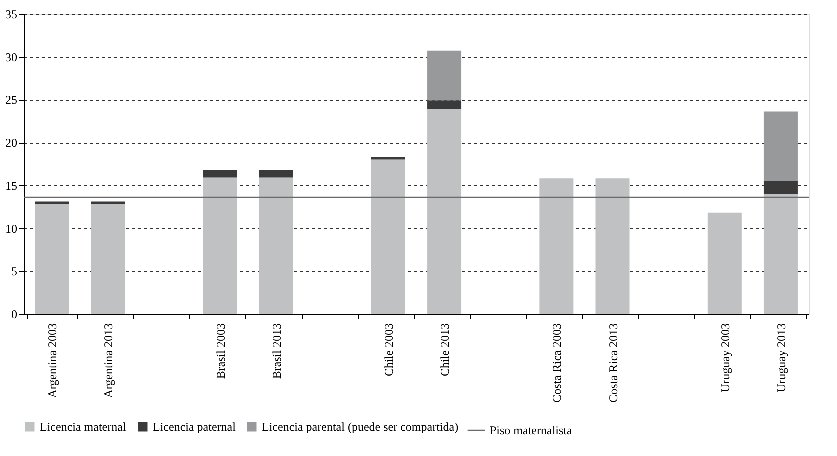 The width and height of the screenshot is (837, 456). Describe the element at coordinates (12, 15) in the screenshot. I see `y-tick-label: 35` at that location.